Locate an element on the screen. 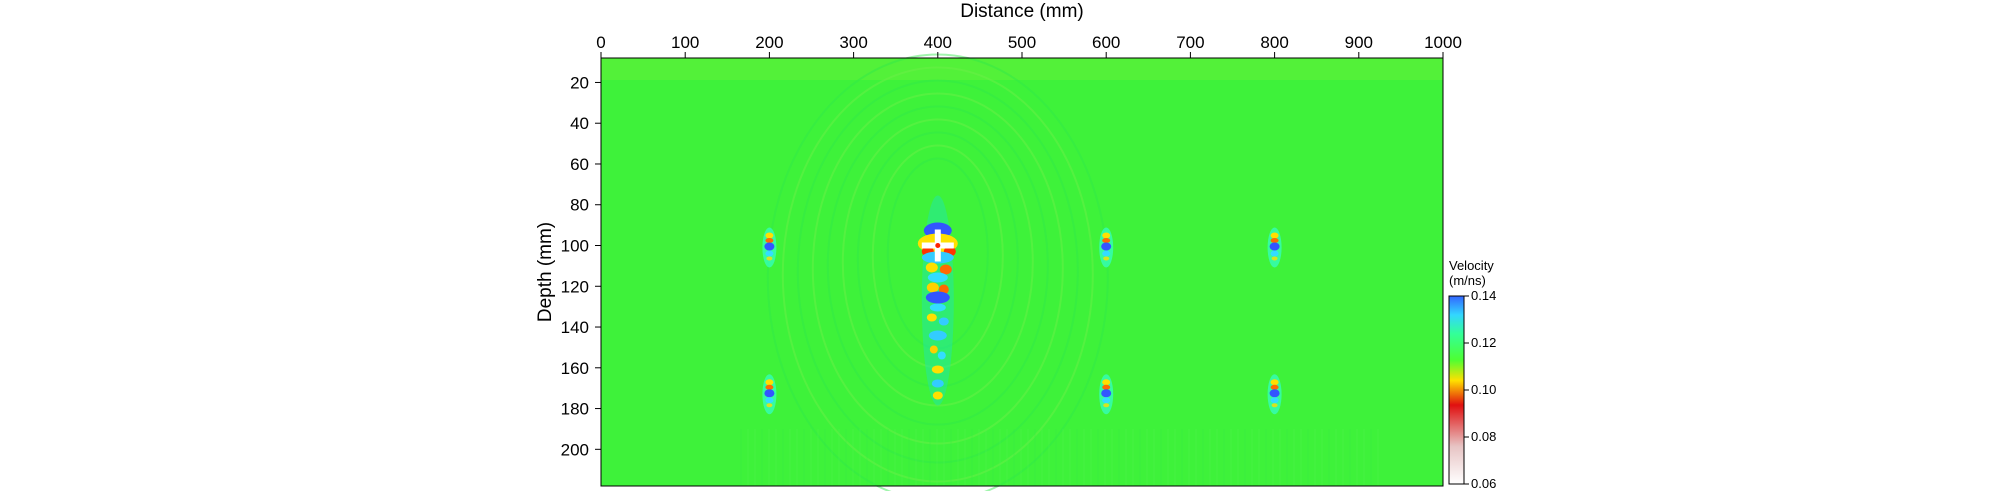 The width and height of the screenshot is (2008, 491). y-tick-label: 160 is located at coordinates (575, 368).